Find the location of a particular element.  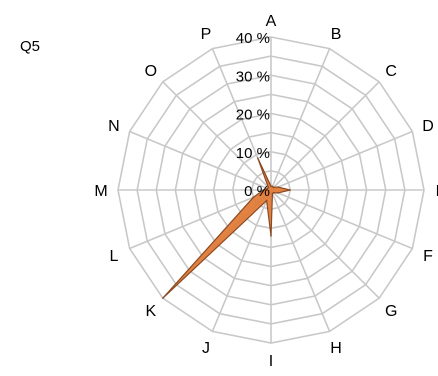

data-point-N is located at coordinates (267, 188).